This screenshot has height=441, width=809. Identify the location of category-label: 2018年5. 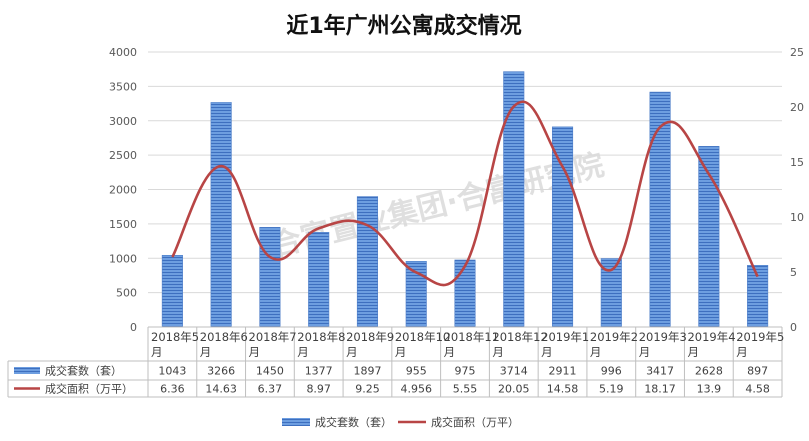
(175, 337).